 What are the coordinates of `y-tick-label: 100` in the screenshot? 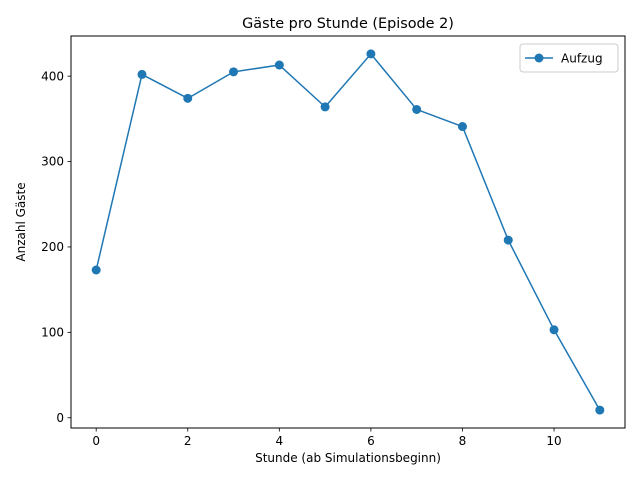 It's located at (52, 333).